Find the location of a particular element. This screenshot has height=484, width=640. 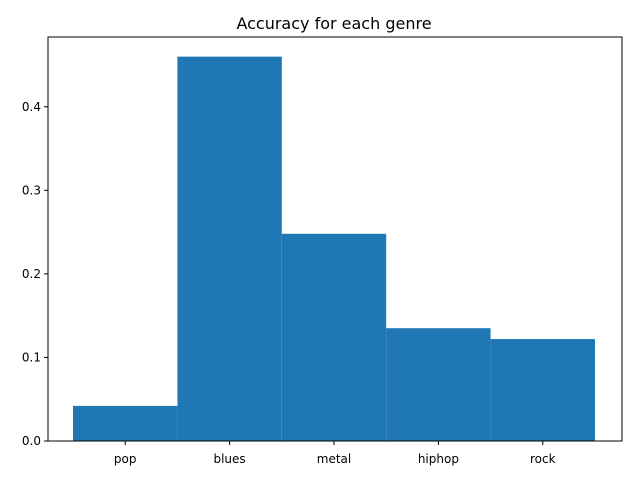

x-tick-label-hiphop: hiphop is located at coordinates (438, 459).